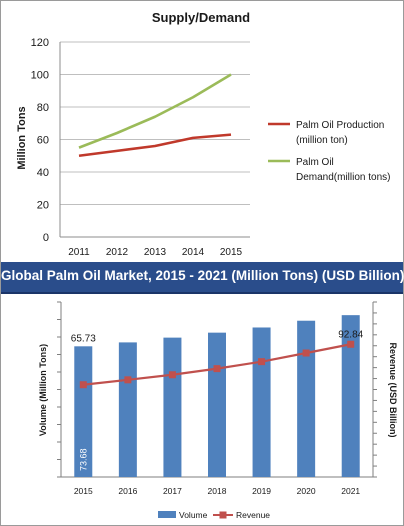 Image resolution: width=404 pixels, height=526 pixels. I want to click on legend-swatch-volume, so click(167, 514).